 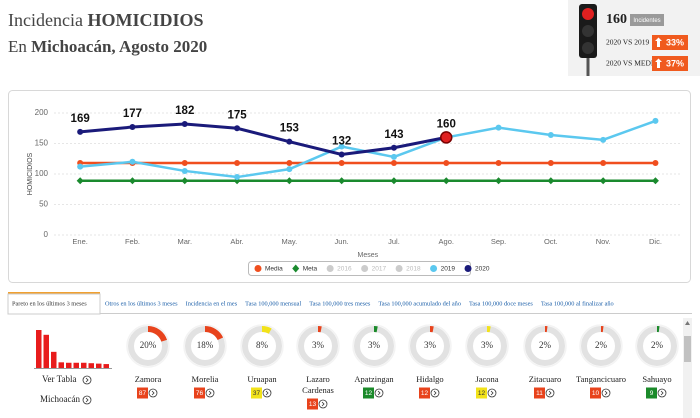 I want to click on highlight-marker, so click(x=446, y=137).